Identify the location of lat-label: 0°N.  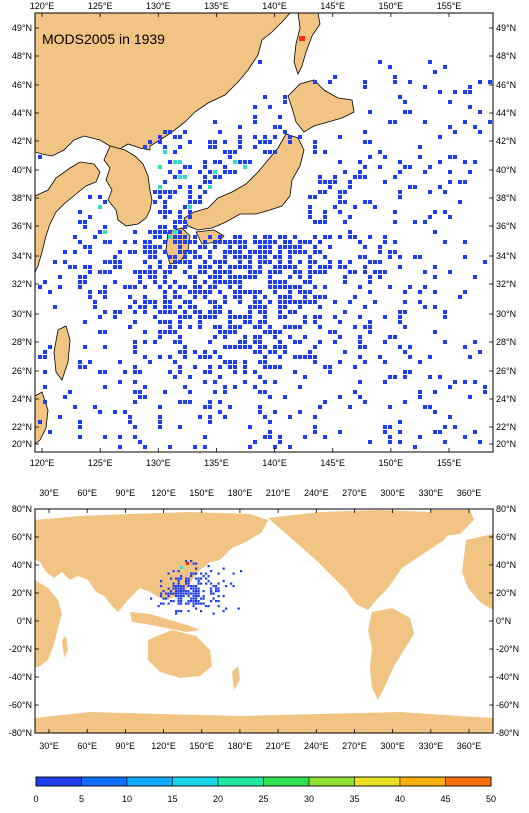
(503, 621).